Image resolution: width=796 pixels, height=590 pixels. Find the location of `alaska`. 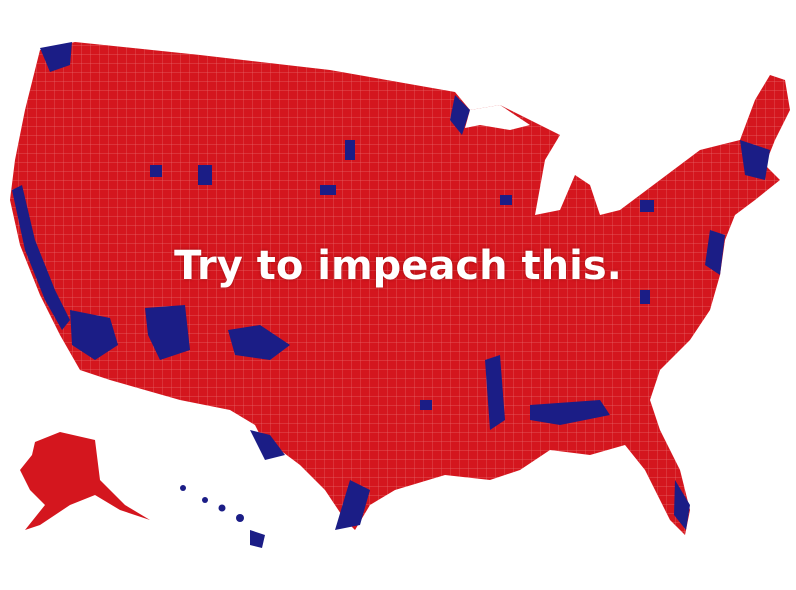

alaska is located at coordinates (85, 481).